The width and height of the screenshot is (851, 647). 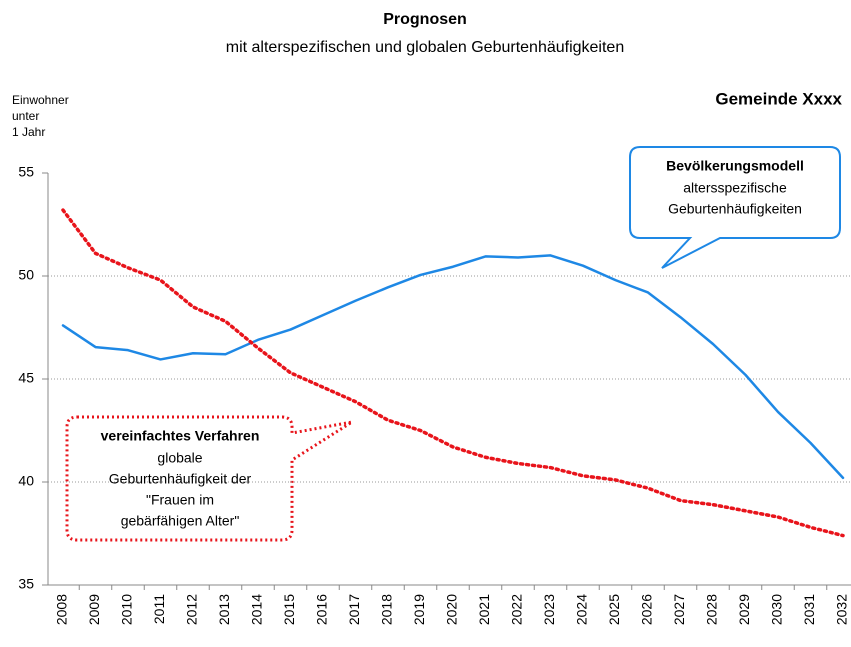 What do you see at coordinates (484, 609) in the screenshot?
I see `x-tick-label: 2021` at bounding box center [484, 609].